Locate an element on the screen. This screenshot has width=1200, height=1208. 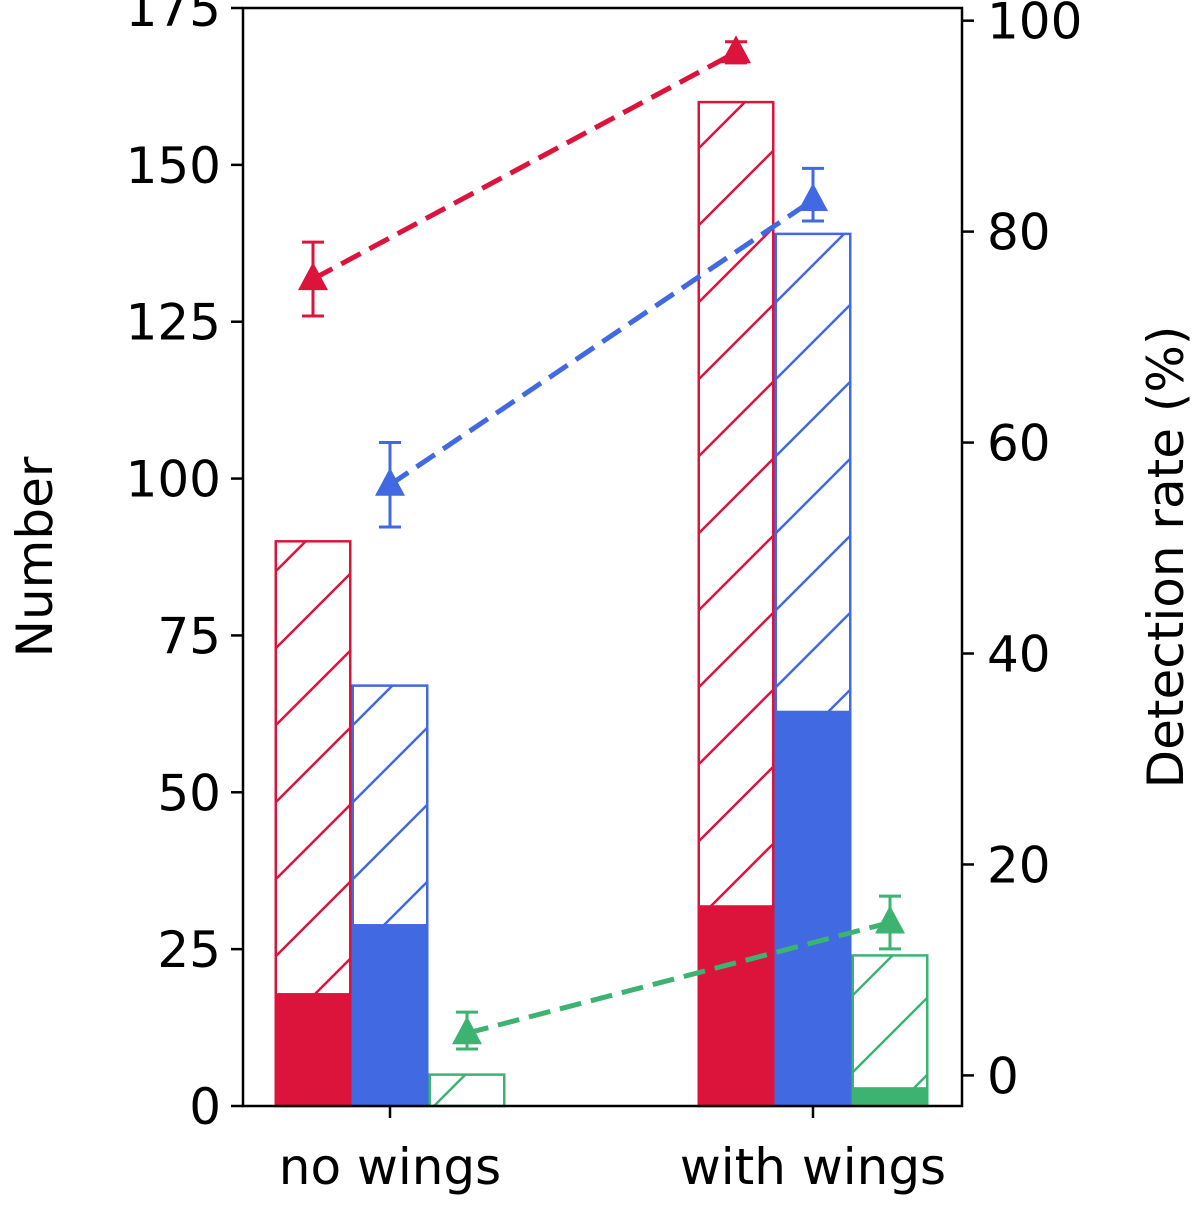
x-tick-label: no wings is located at coordinates (390, 1167).